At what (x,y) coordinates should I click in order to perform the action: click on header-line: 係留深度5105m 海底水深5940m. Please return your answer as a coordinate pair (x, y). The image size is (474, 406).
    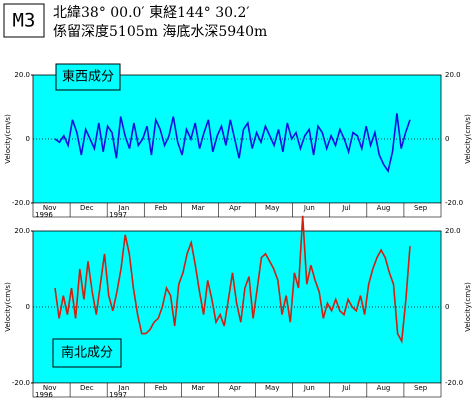
    Looking at the image, I should click on (160, 32).